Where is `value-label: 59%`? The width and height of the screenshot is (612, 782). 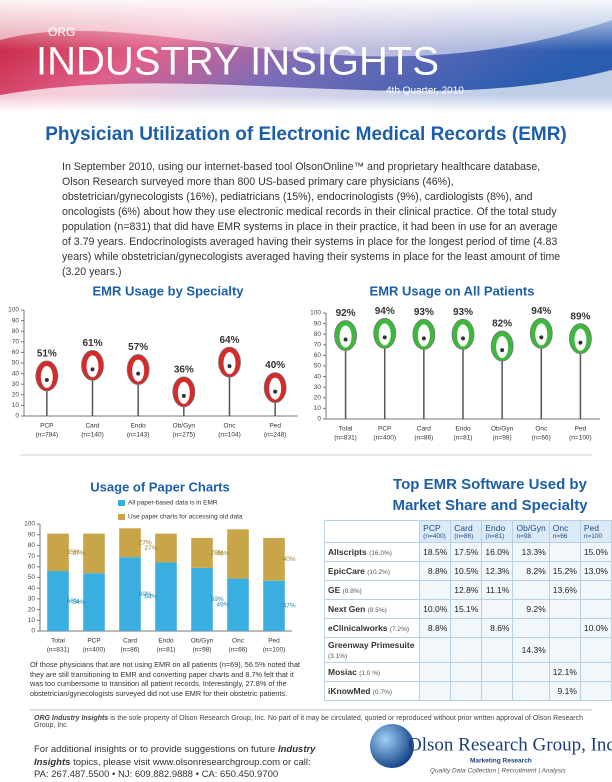 value-label: 59% is located at coordinates (217, 599).